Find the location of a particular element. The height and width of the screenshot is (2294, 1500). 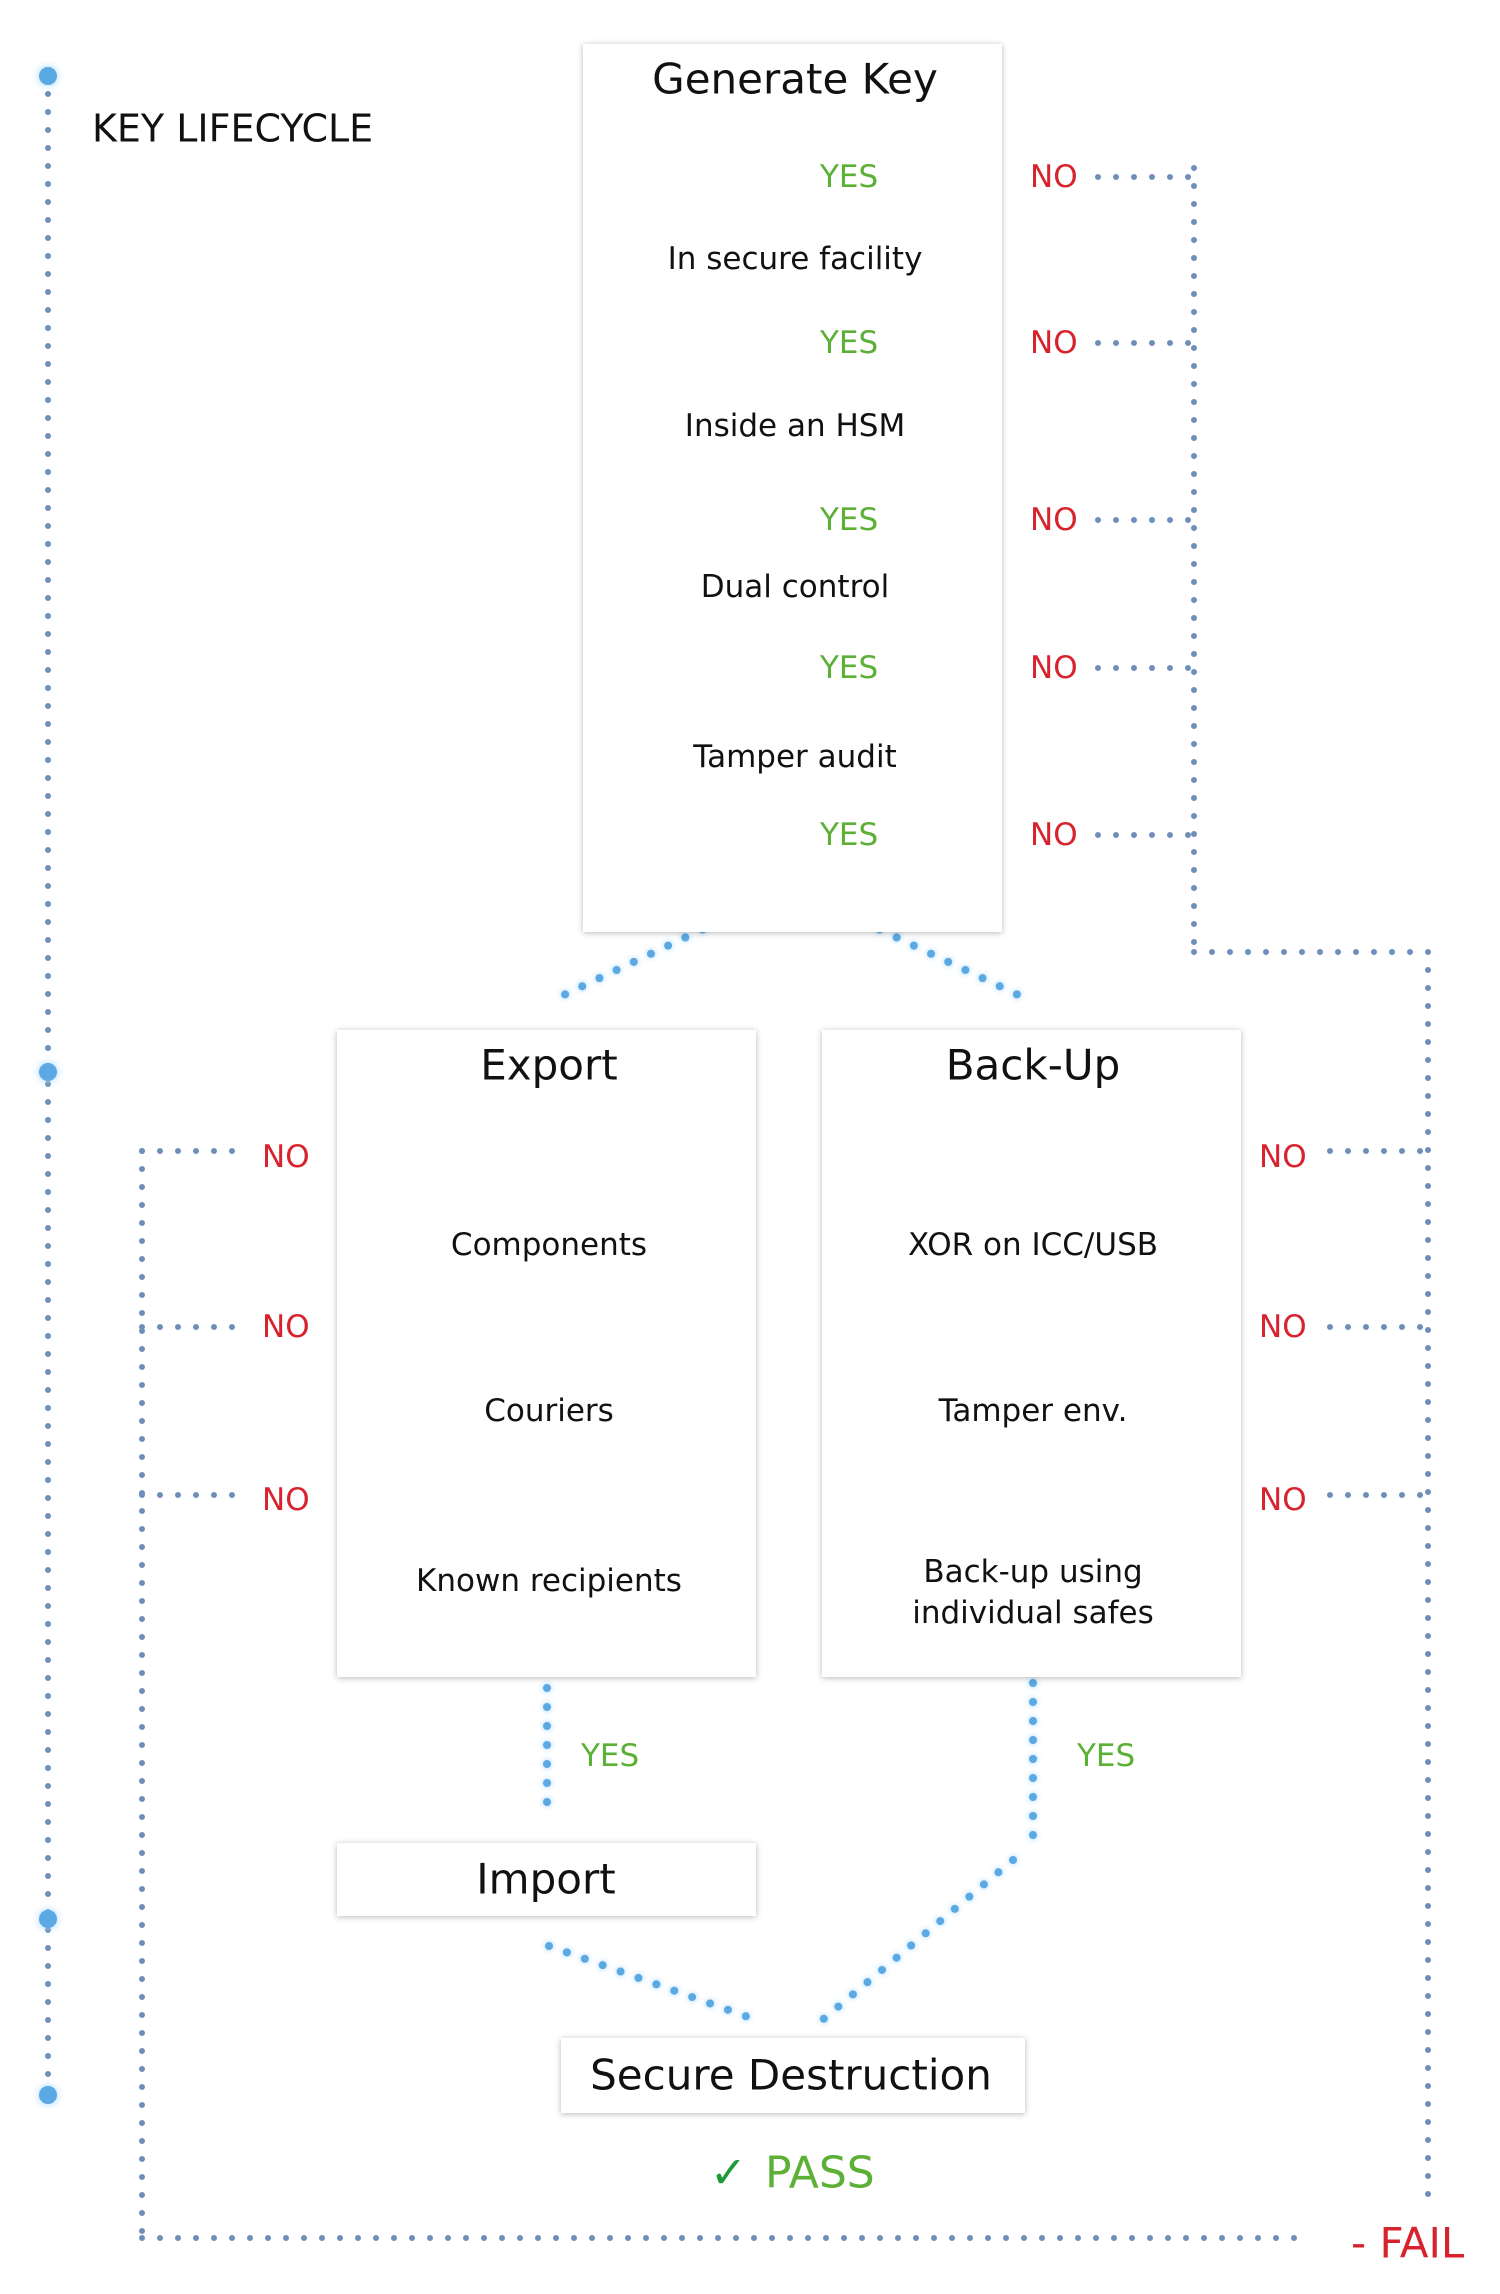

fail-label: - FAIL is located at coordinates (1408, 2243).